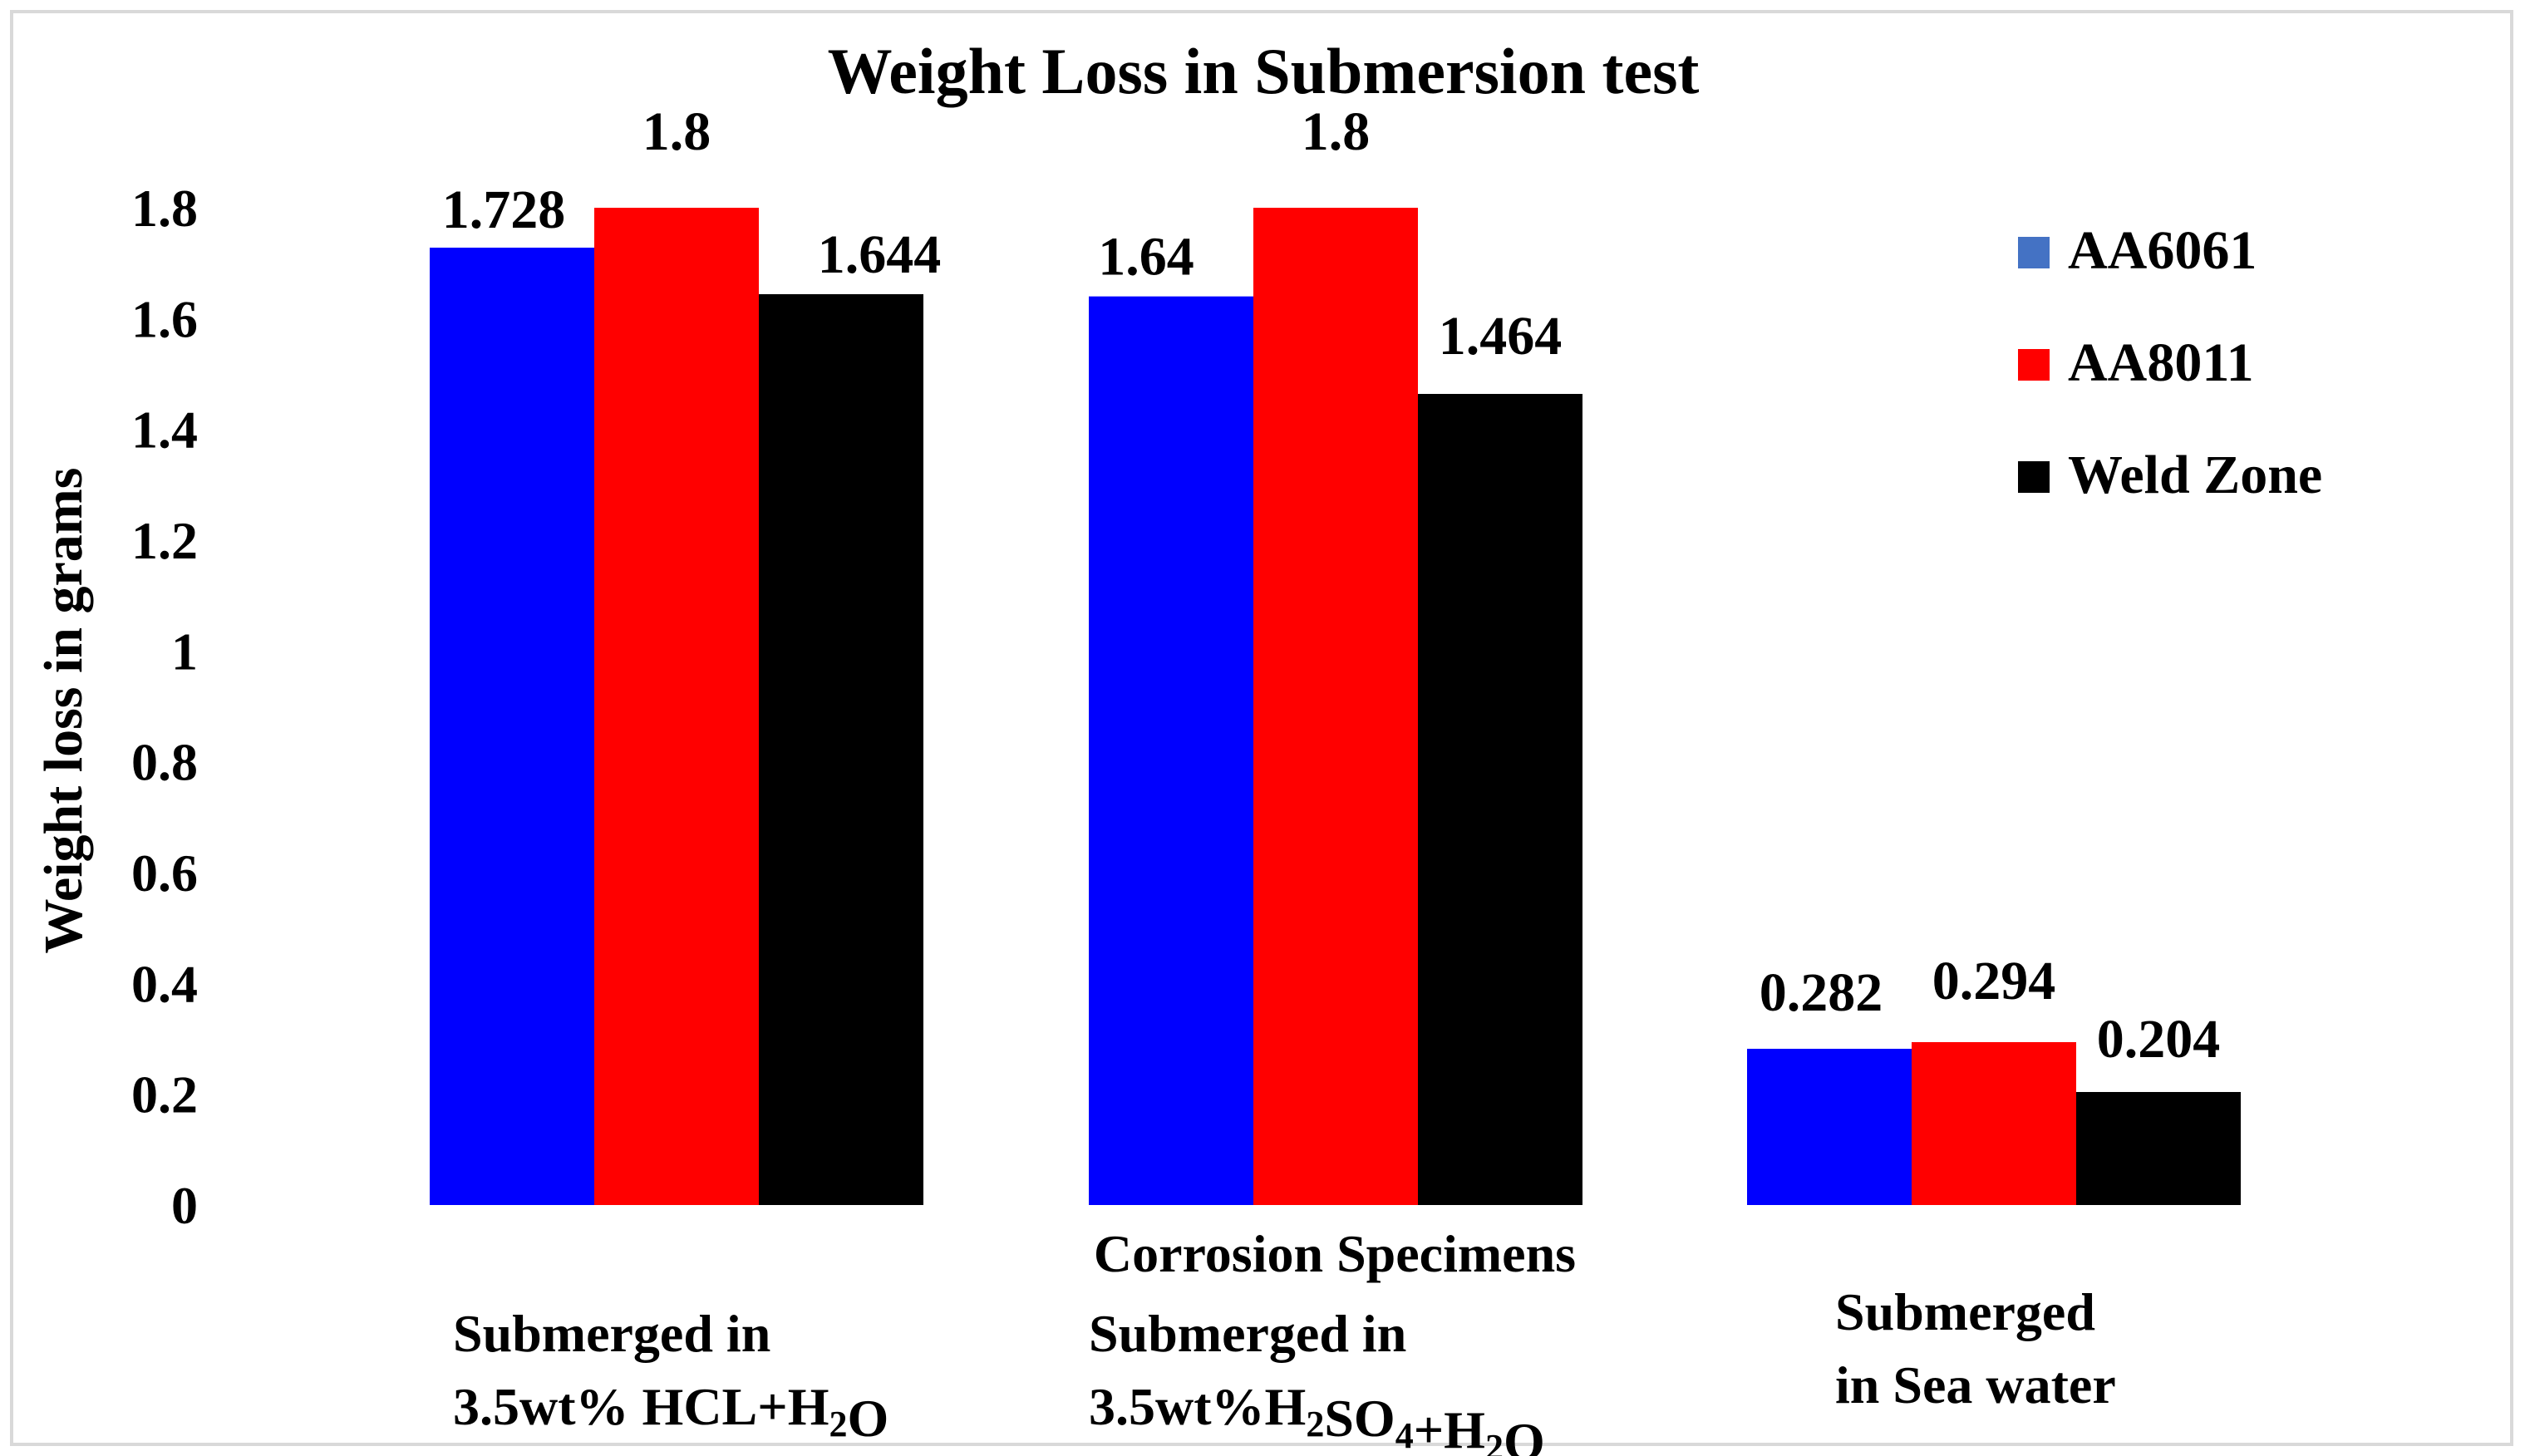 This screenshot has width=2525, height=1456. What do you see at coordinates (2195, 475) in the screenshot?
I see `legend-label: Weld Zone` at bounding box center [2195, 475].